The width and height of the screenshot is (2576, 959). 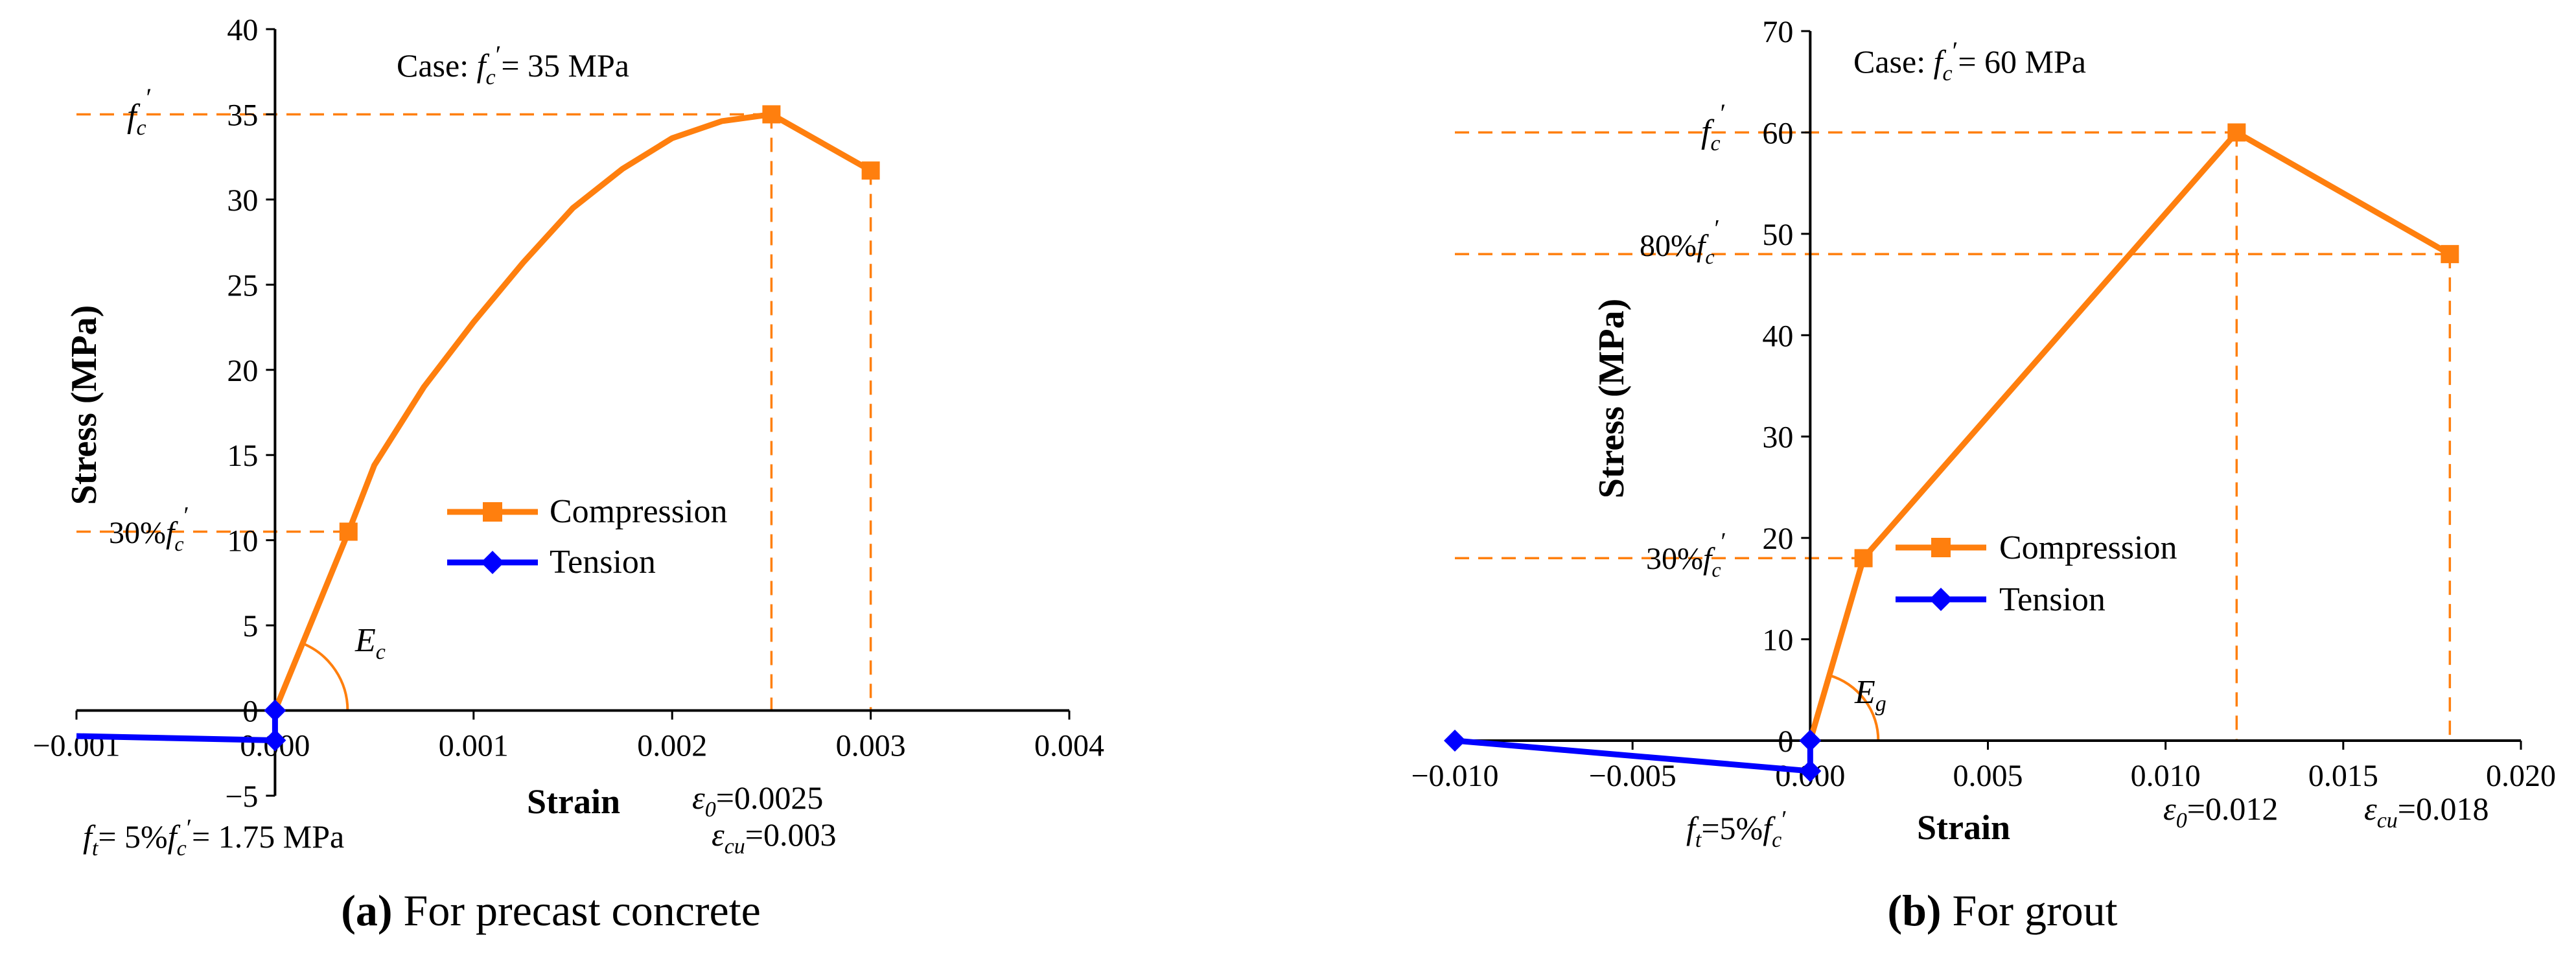 I want to click on chart-a-eps0-label: ε0=0.0025, so click(x=757, y=801).